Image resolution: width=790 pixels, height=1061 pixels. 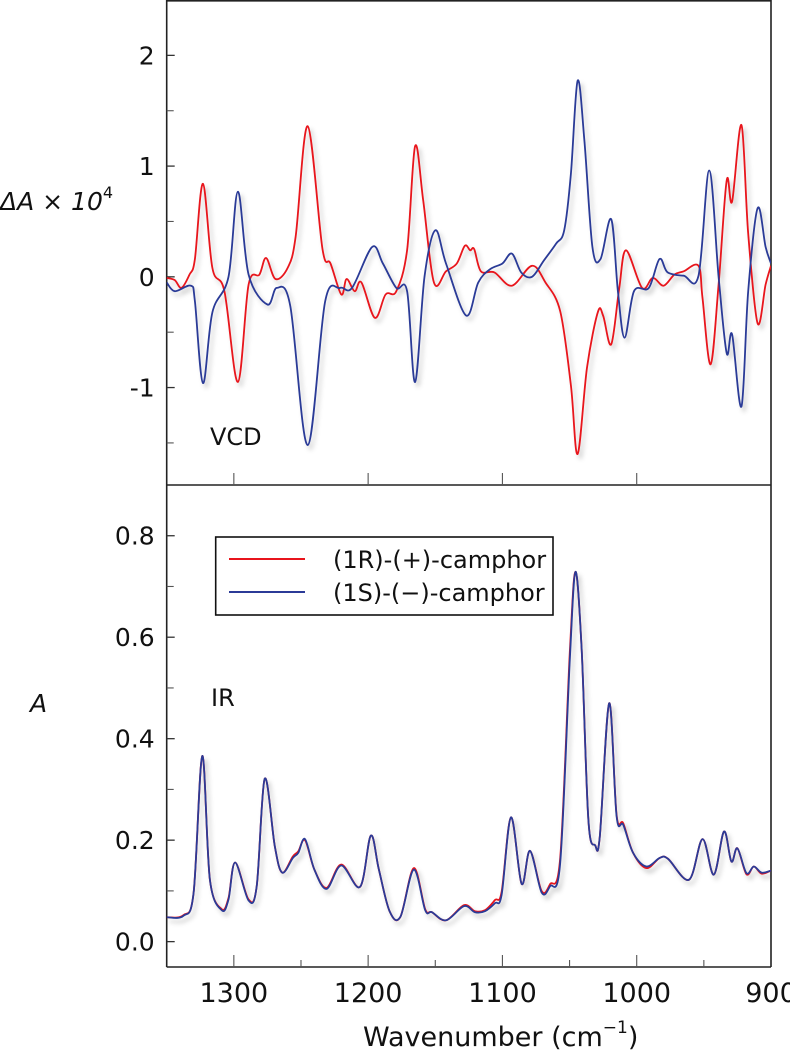 What do you see at coordinates (439, 593) in the screenshot?
I see `legend-label-1s: (1S)-(−)-camphor` at bounding box center [439, 593].